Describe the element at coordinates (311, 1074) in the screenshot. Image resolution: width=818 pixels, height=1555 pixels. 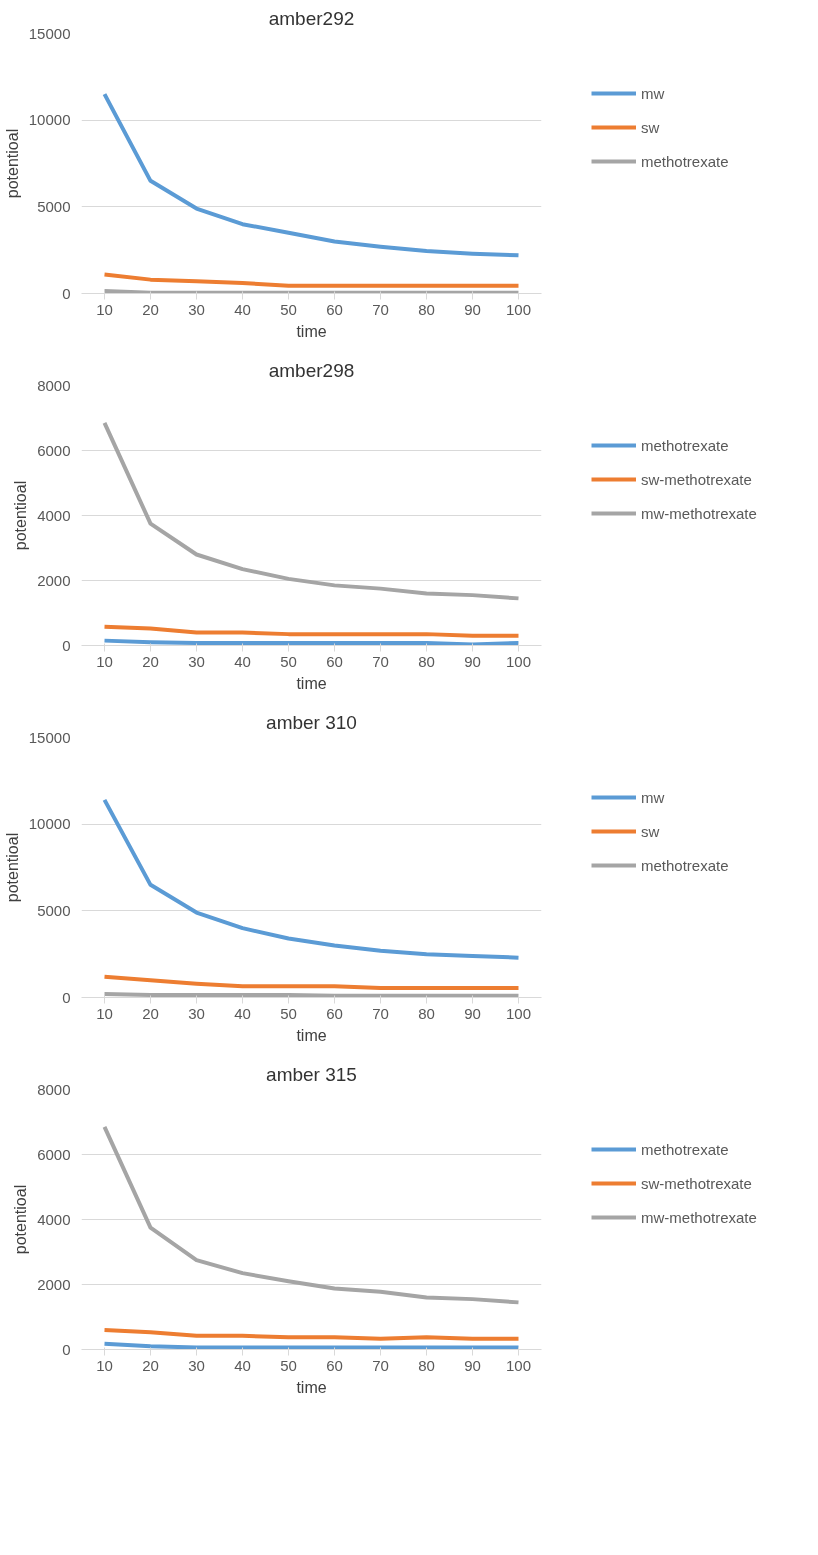
I see `chart-title: amber 315` at that location.